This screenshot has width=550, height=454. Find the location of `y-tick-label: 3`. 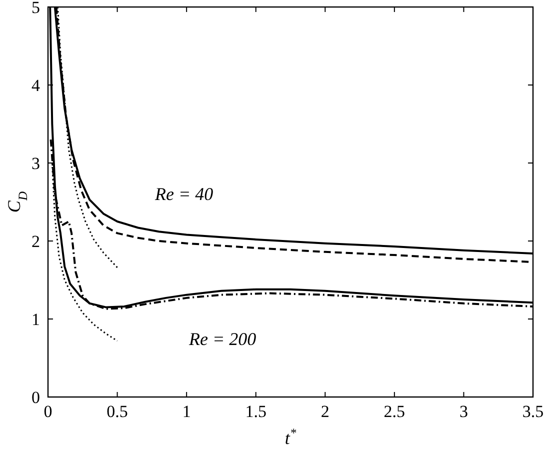

y-tick-label: 3 is located at coordinates (36, 163).